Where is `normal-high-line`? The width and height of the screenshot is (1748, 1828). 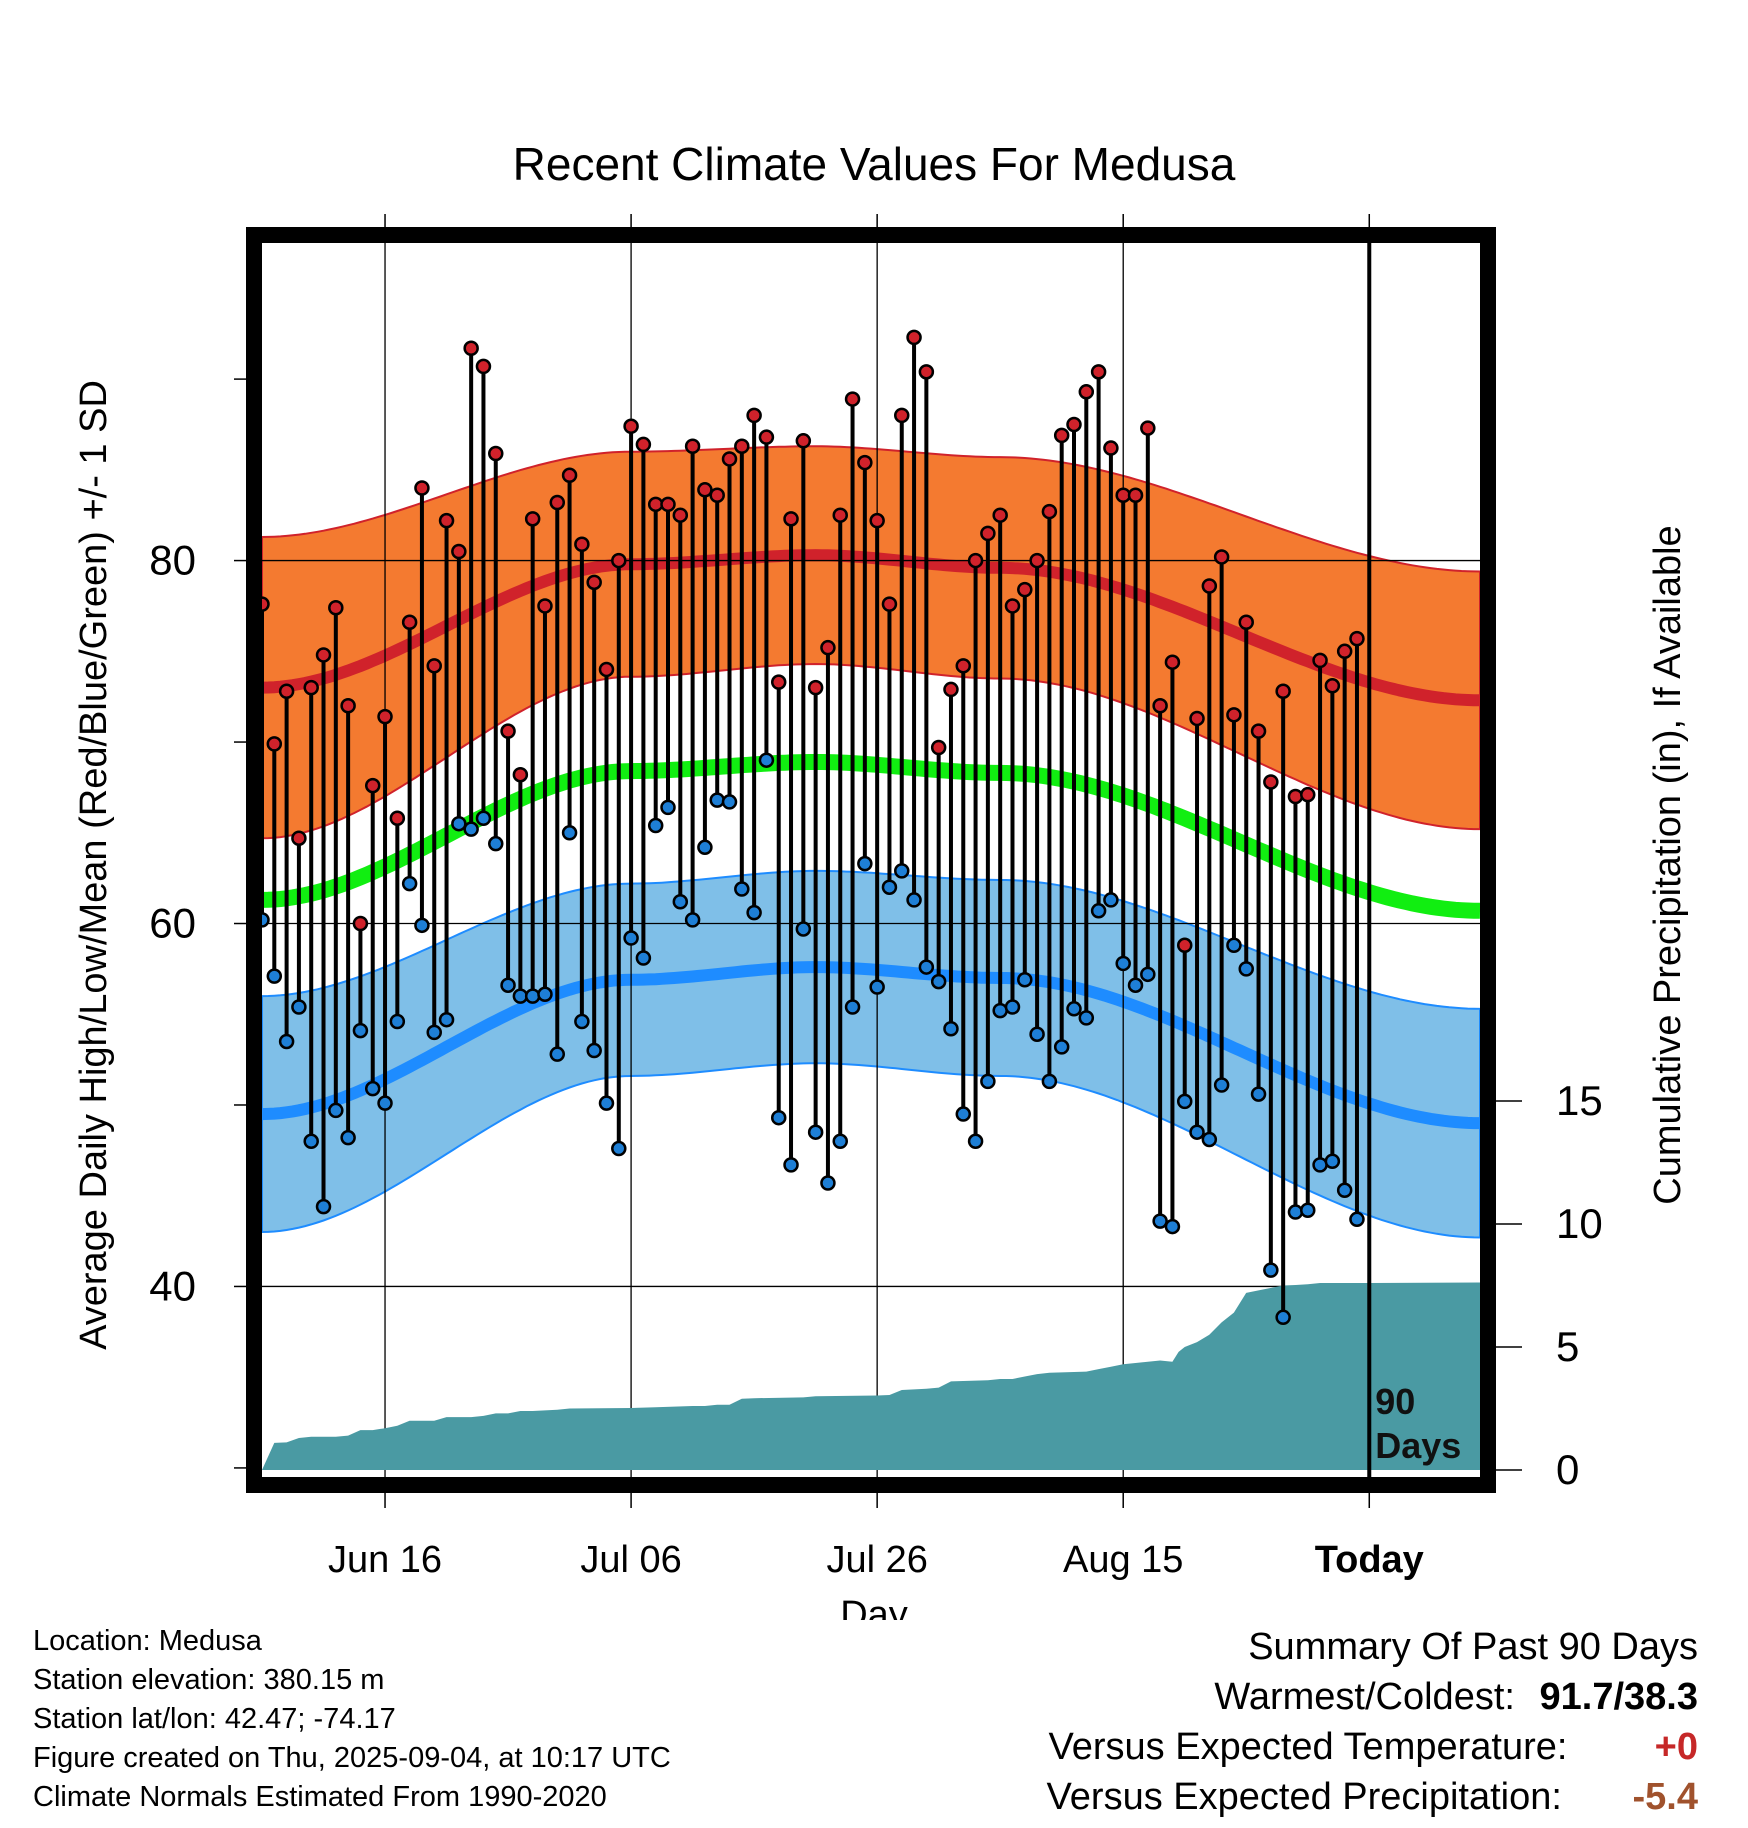 normal-high-line is located at coordinates (871, 628).